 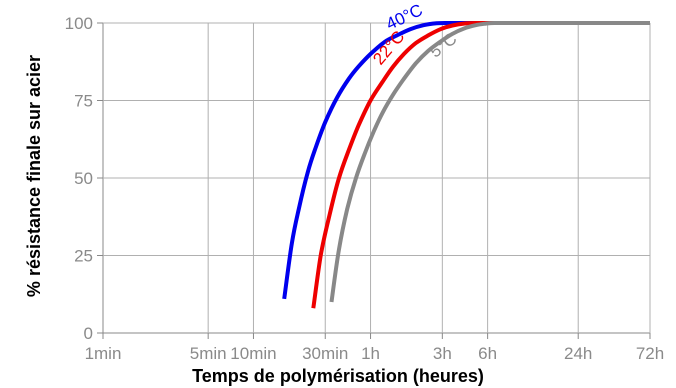 I want to click on x-tick-label: 1h, so click(x=370, y=353).